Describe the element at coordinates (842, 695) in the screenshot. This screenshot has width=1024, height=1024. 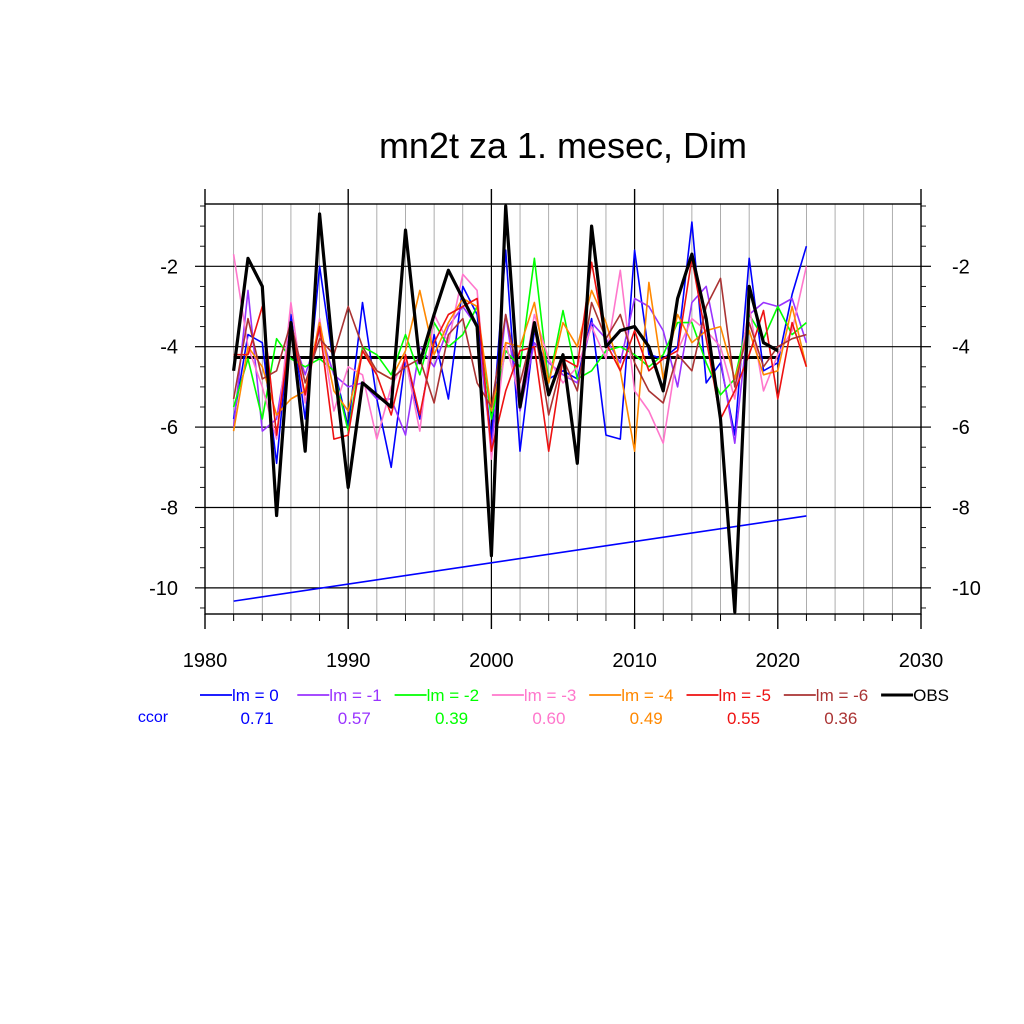
I see `legend-label: lm = -6` at that location.